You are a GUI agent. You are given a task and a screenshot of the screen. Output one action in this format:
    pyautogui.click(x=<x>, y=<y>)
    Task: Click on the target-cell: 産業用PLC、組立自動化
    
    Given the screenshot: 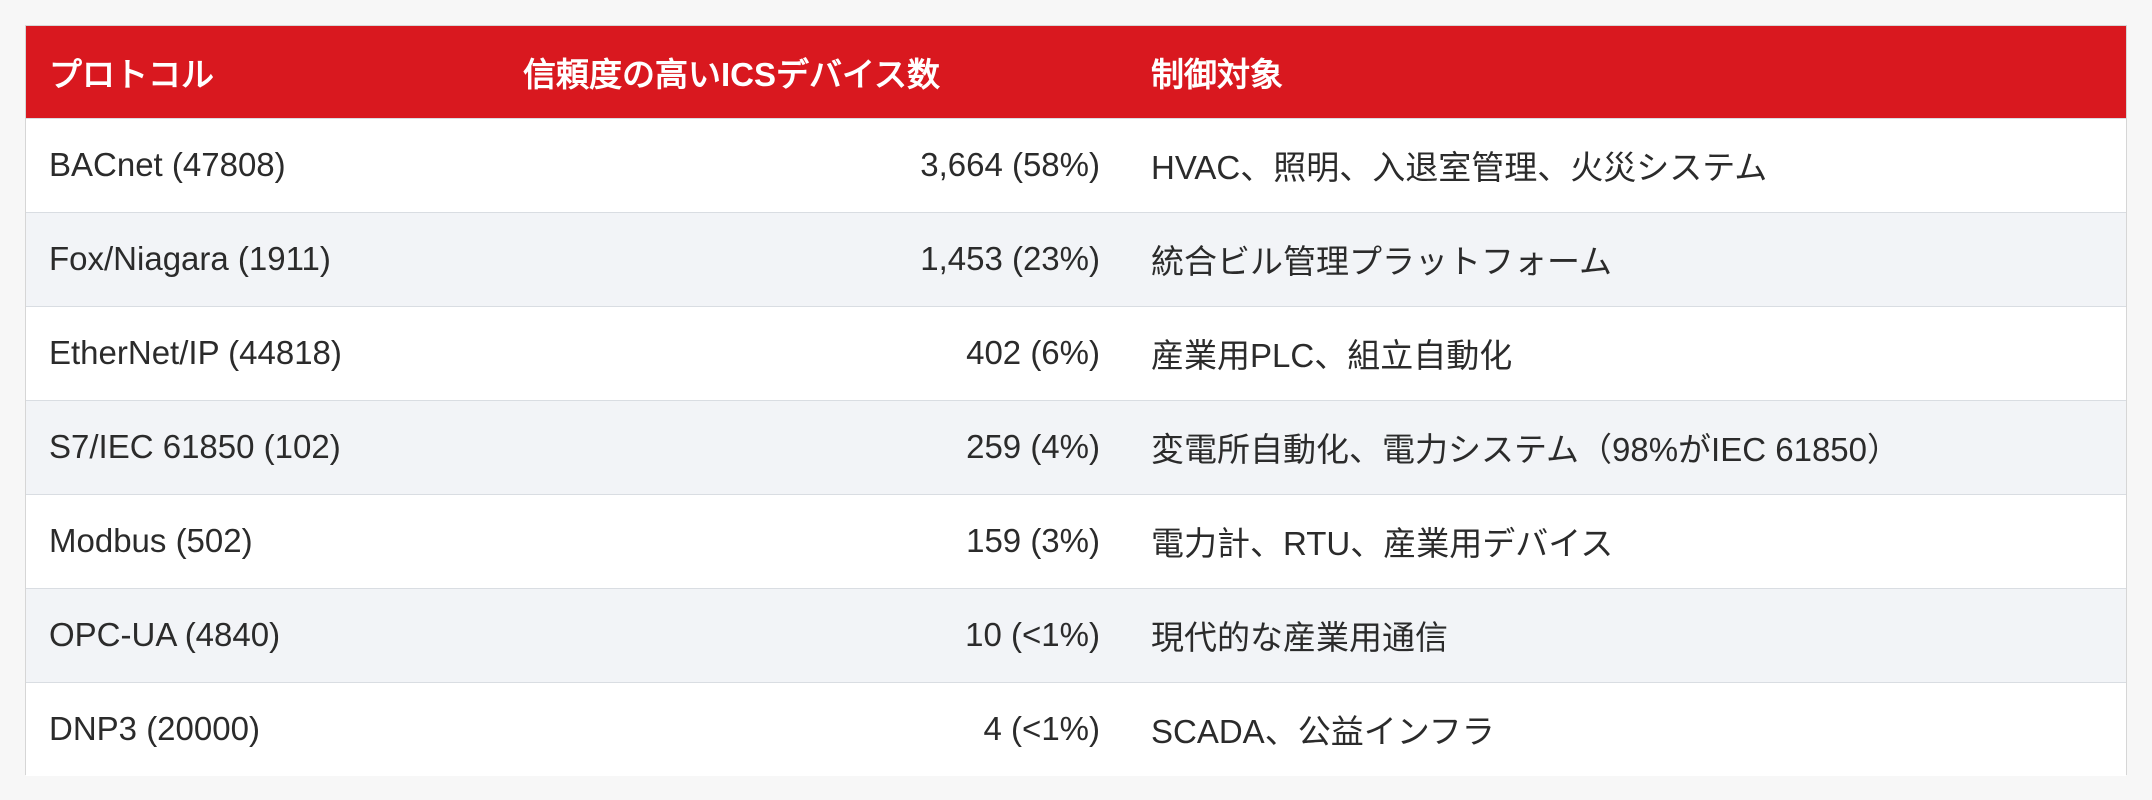 What is the action you would take?
    pyautogui.click(x=1332, y=355)
    